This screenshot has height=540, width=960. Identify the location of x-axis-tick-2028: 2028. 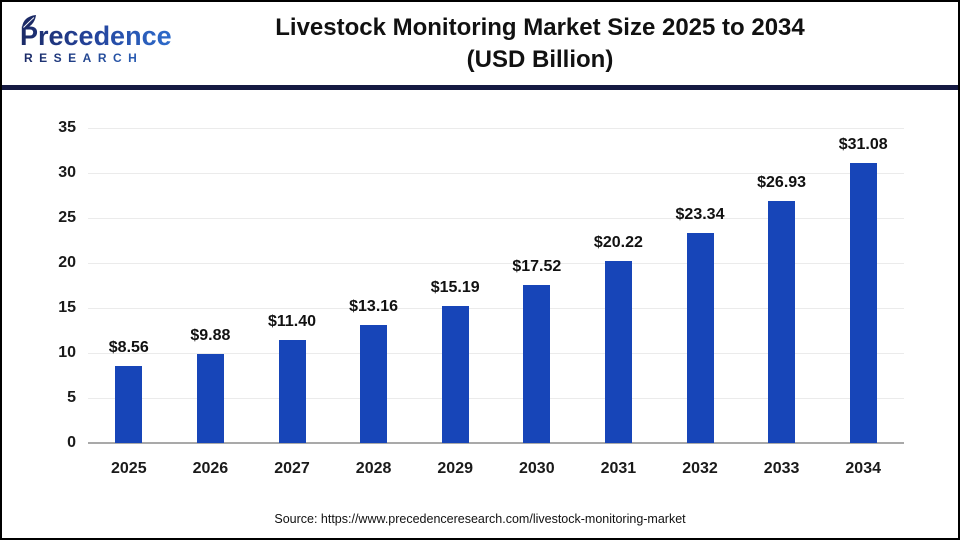
(373, 468).